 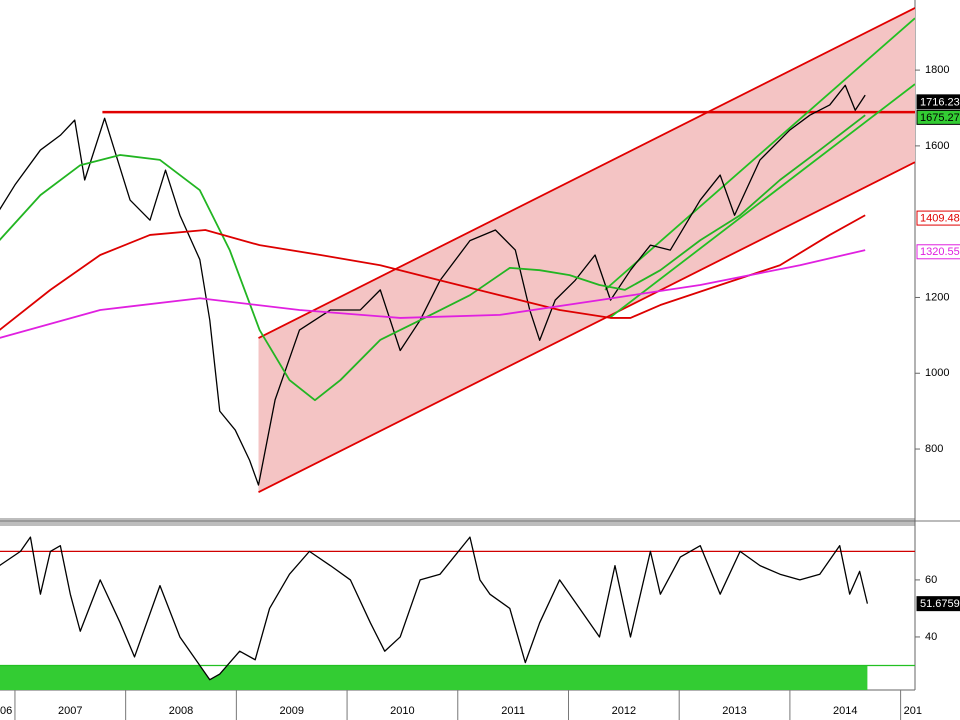 What do you see at coordinates (734, 711) in the screenshot?
I see `x-tick-label: 2013` at bounding box center [734, 711].